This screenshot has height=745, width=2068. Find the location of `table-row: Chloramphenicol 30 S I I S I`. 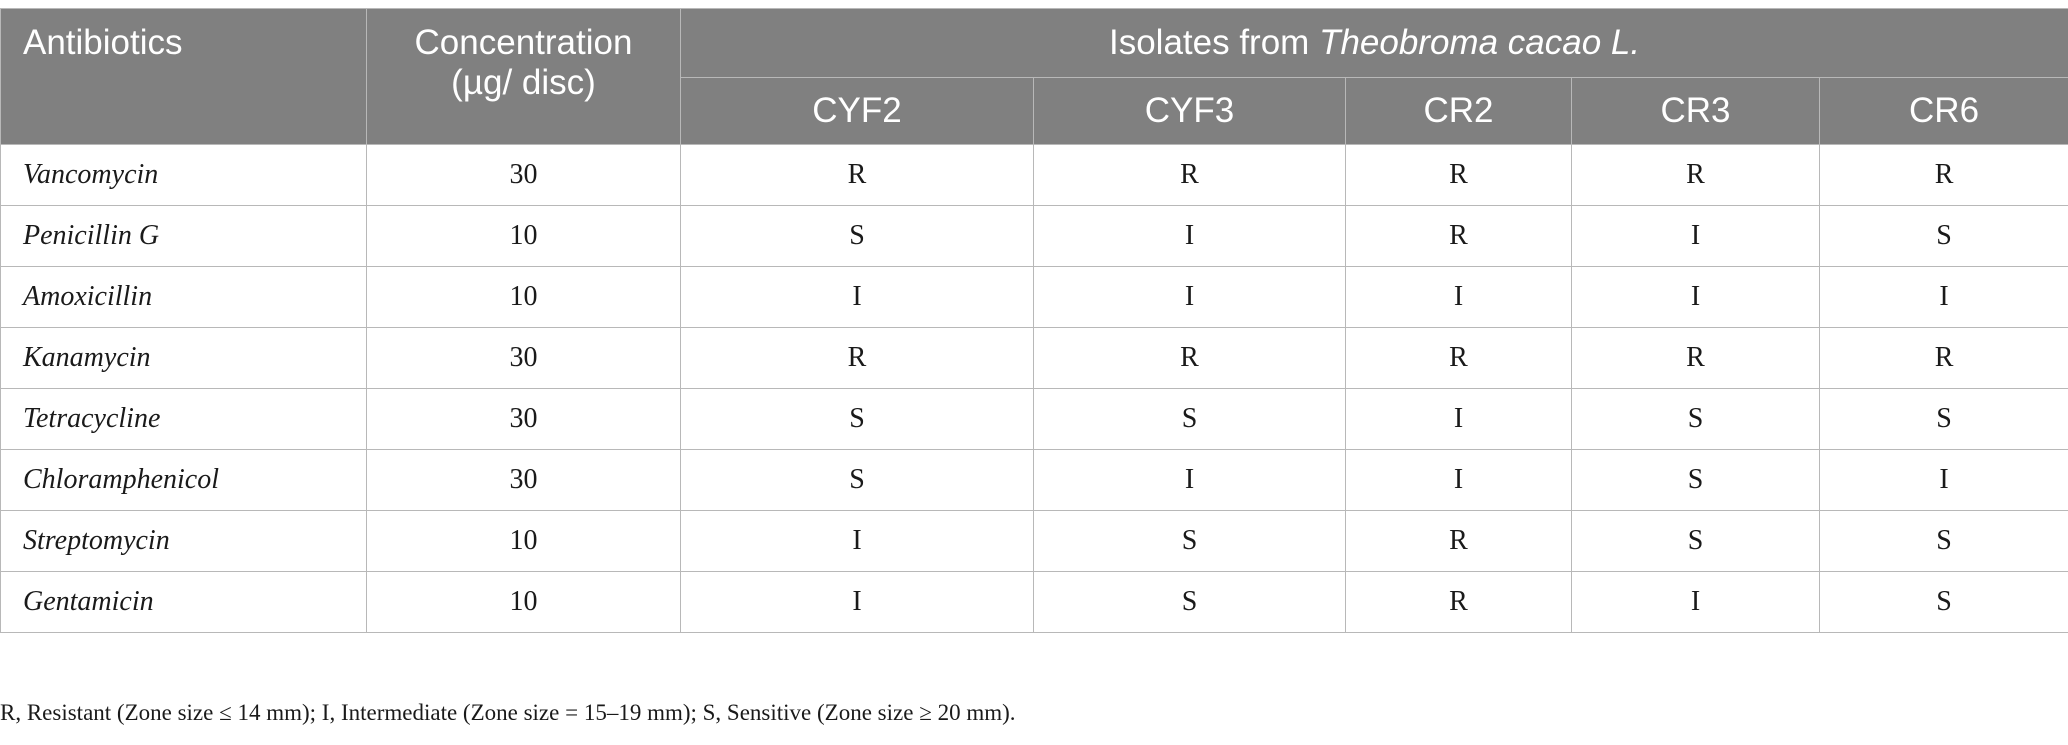

table-row: Chloramphenicol 30 S I I S I is located at coordinates (1034, 480).